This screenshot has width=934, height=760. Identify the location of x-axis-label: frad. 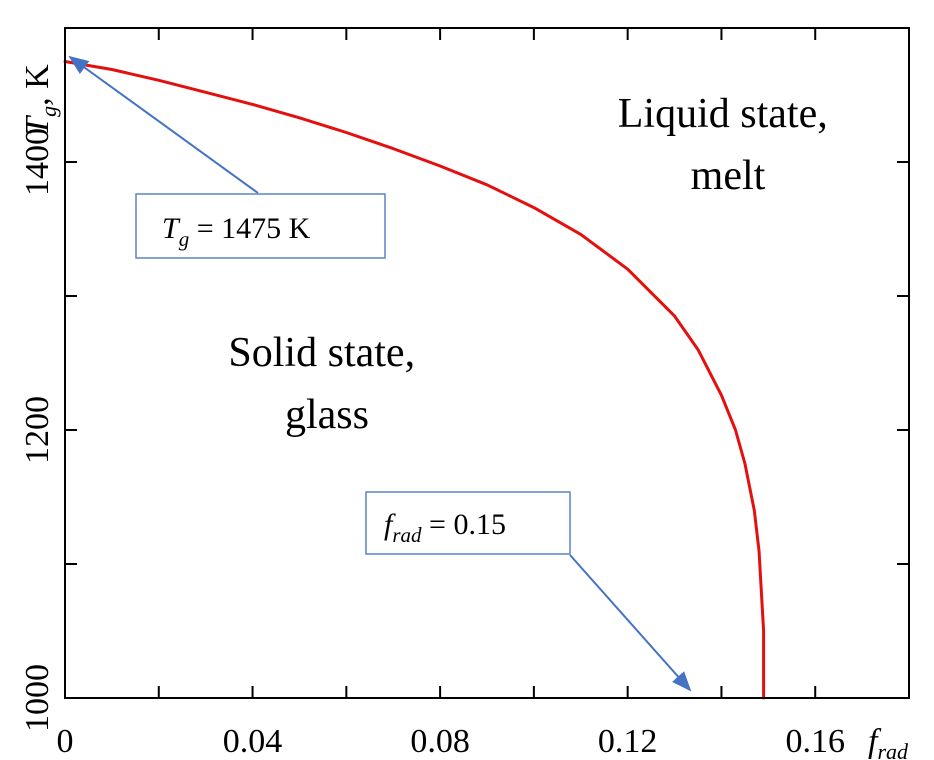
(888, 741).